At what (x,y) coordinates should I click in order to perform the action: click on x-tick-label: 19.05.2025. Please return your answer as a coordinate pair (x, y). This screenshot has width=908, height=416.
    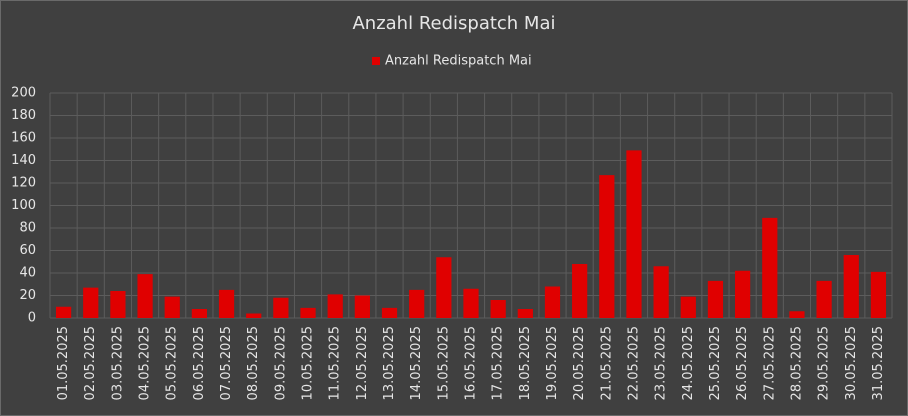
    Looking at the image, I should click on (552, 363).